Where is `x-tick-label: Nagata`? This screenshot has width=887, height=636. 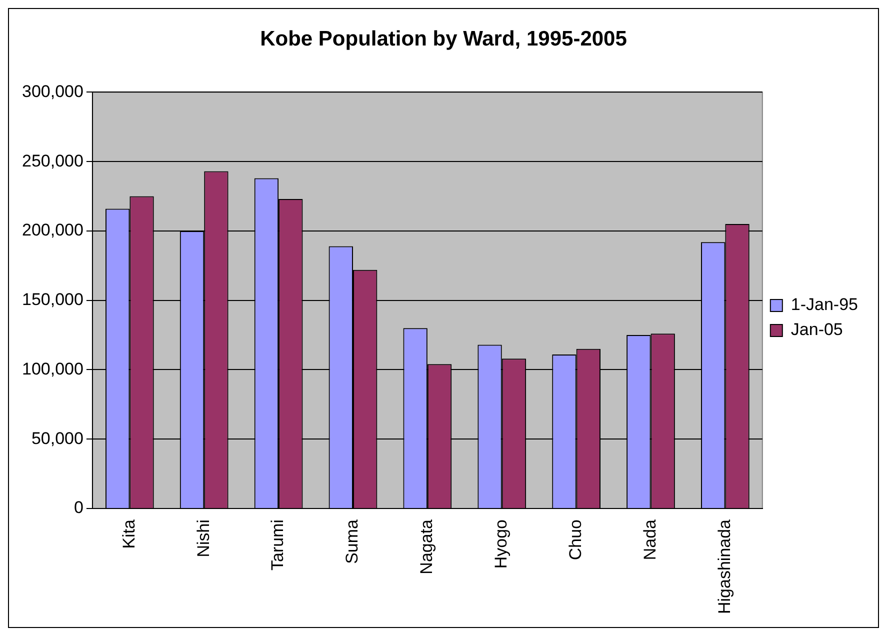 x-tick-label: Nagata is located at coordinates (426, 546).